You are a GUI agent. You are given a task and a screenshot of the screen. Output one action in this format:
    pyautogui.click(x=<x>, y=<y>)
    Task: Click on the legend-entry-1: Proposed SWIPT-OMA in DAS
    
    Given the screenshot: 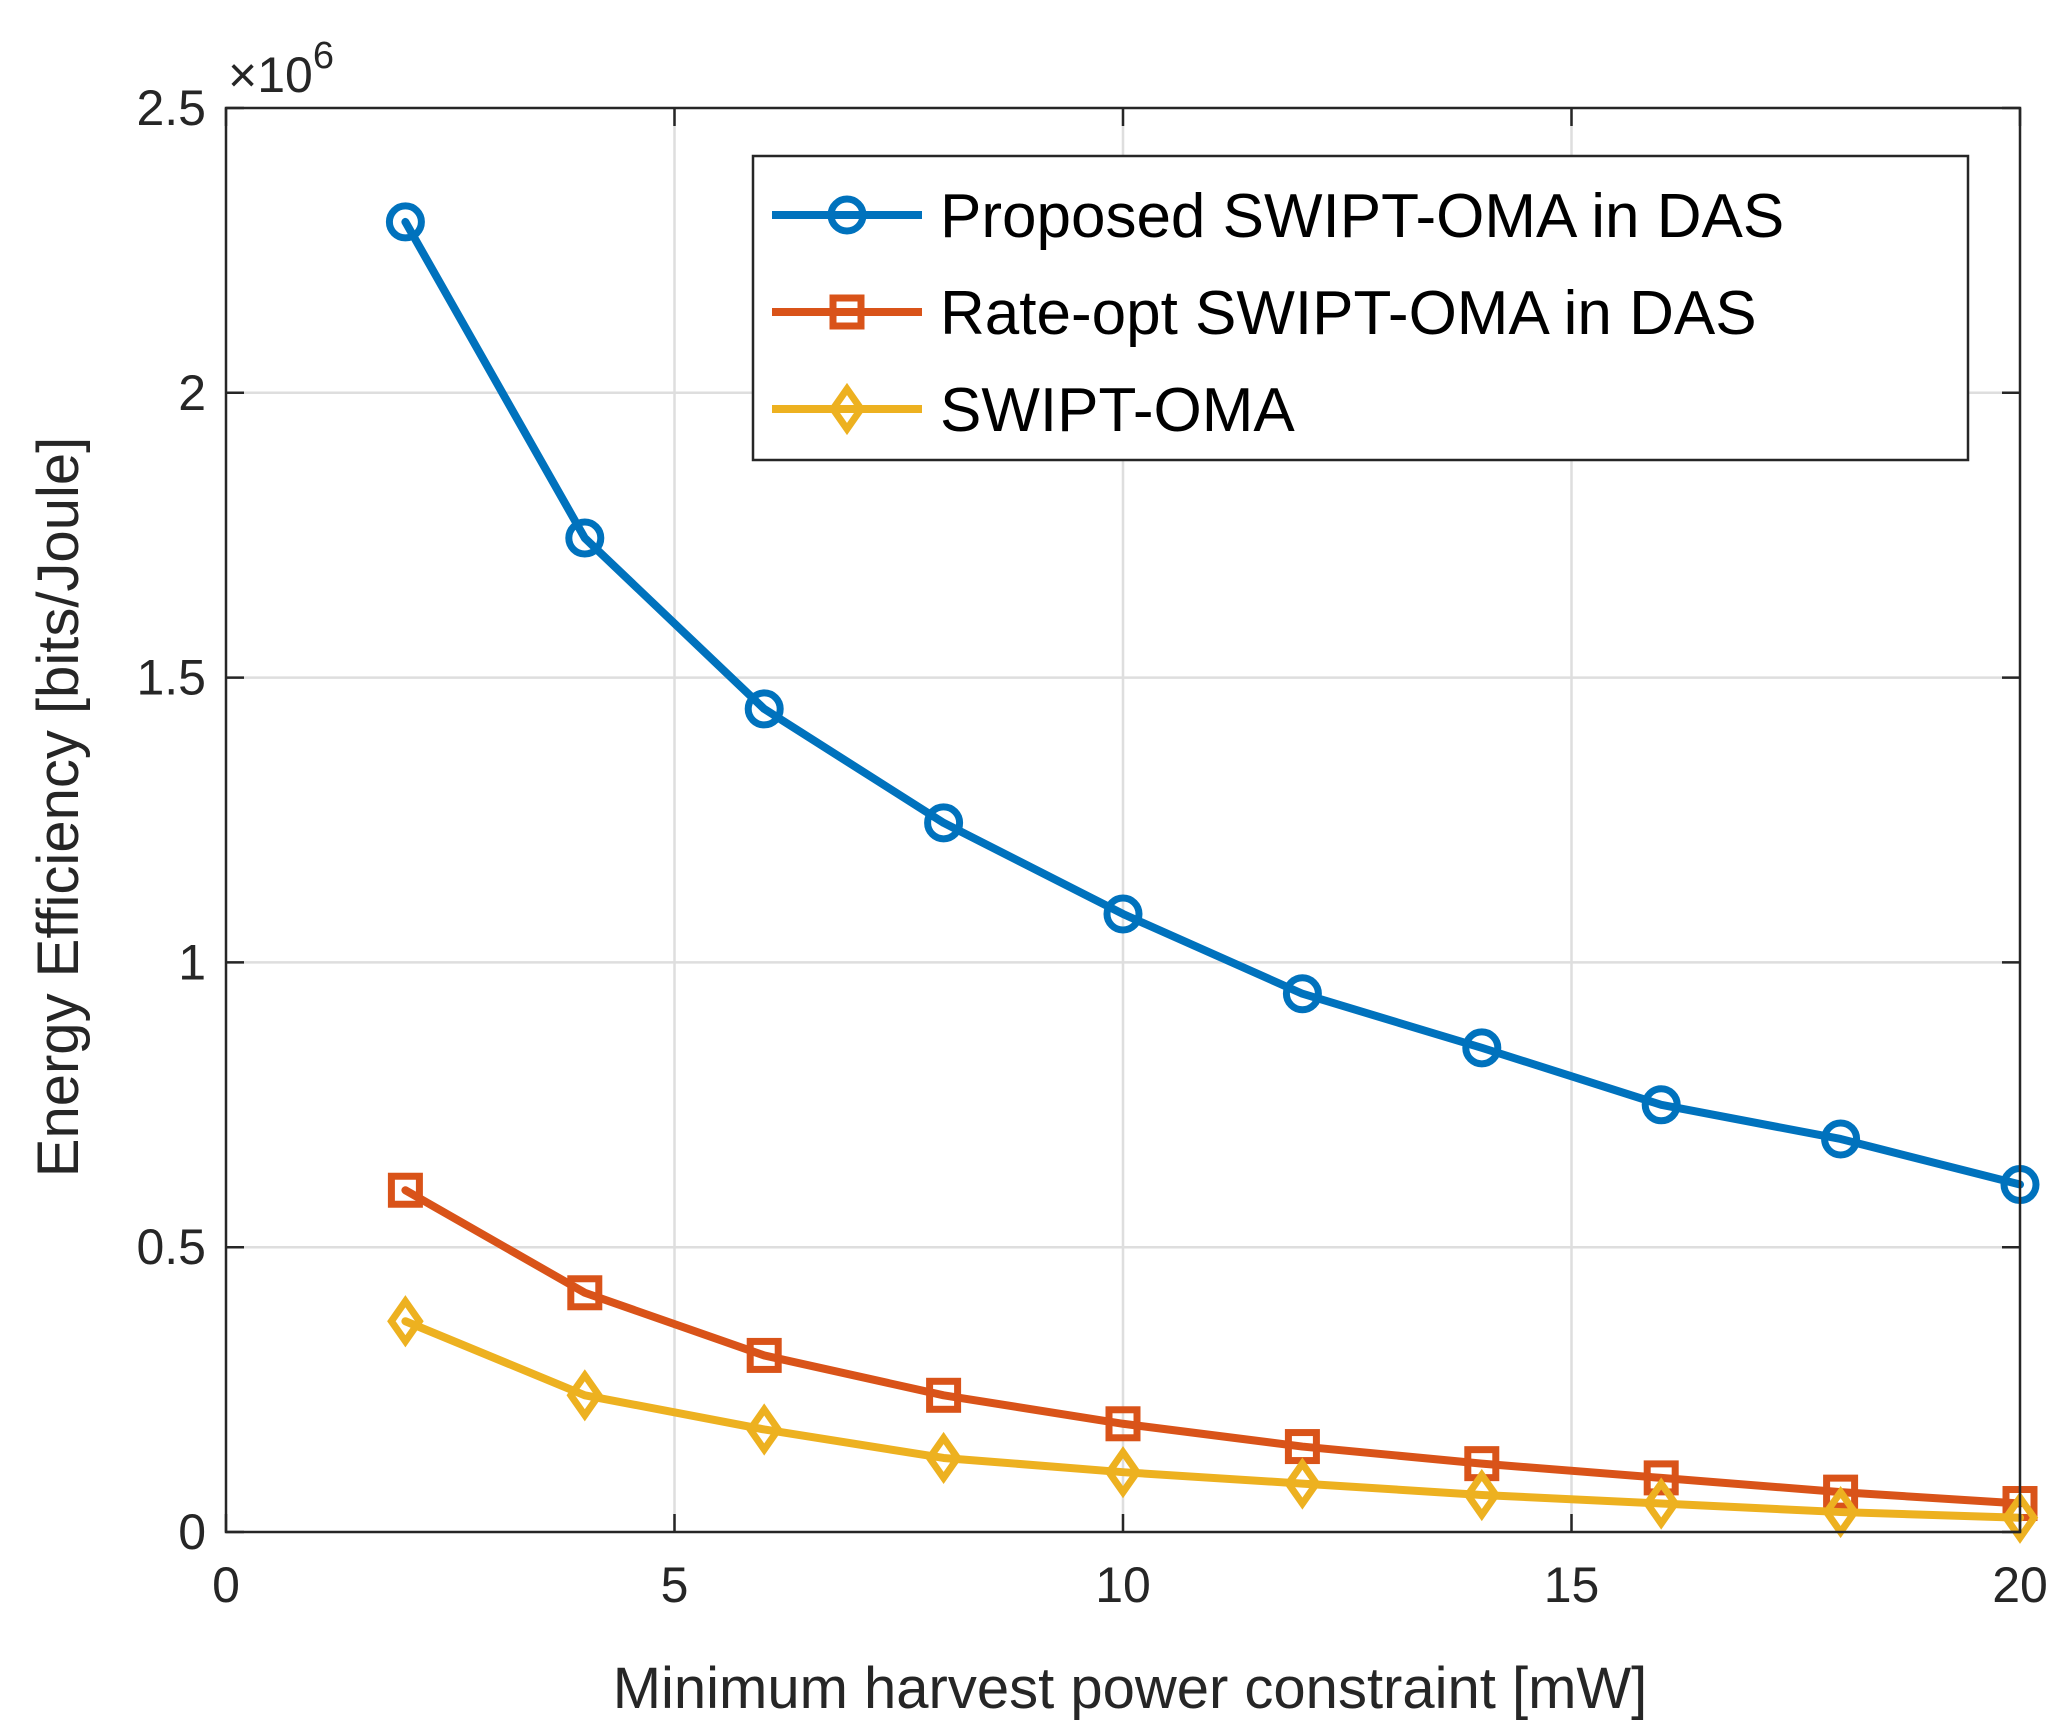 What is the action you would take?
    pyautogui.click(x=1278, y=216)
    